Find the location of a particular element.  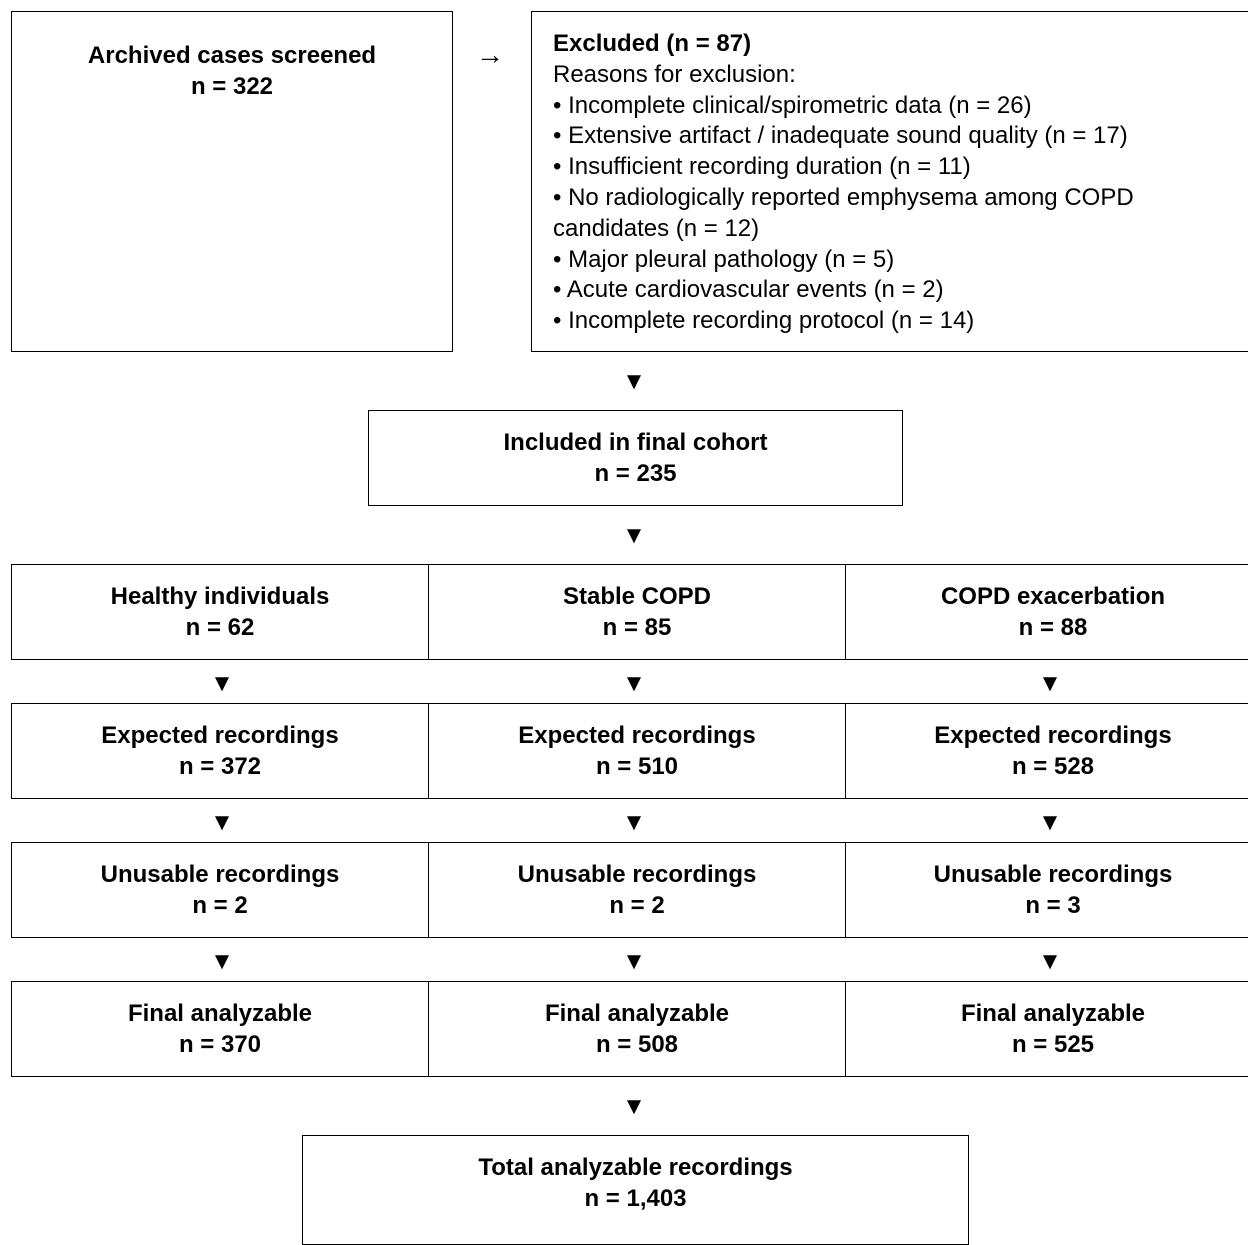

cohort-title: Included in final cohort is located at coordinates (635, 442).